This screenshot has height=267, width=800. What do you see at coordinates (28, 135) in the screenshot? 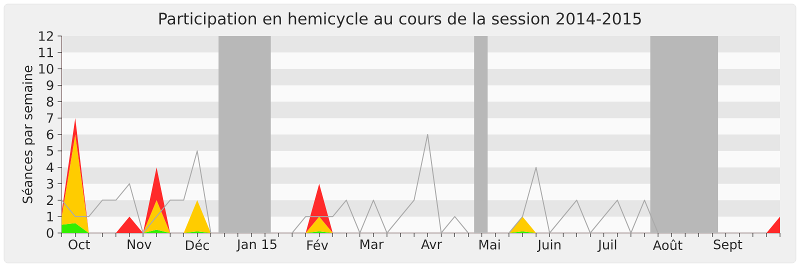
I see `y-axis-title: Séances par semaine` at bounding box center [28, 135].